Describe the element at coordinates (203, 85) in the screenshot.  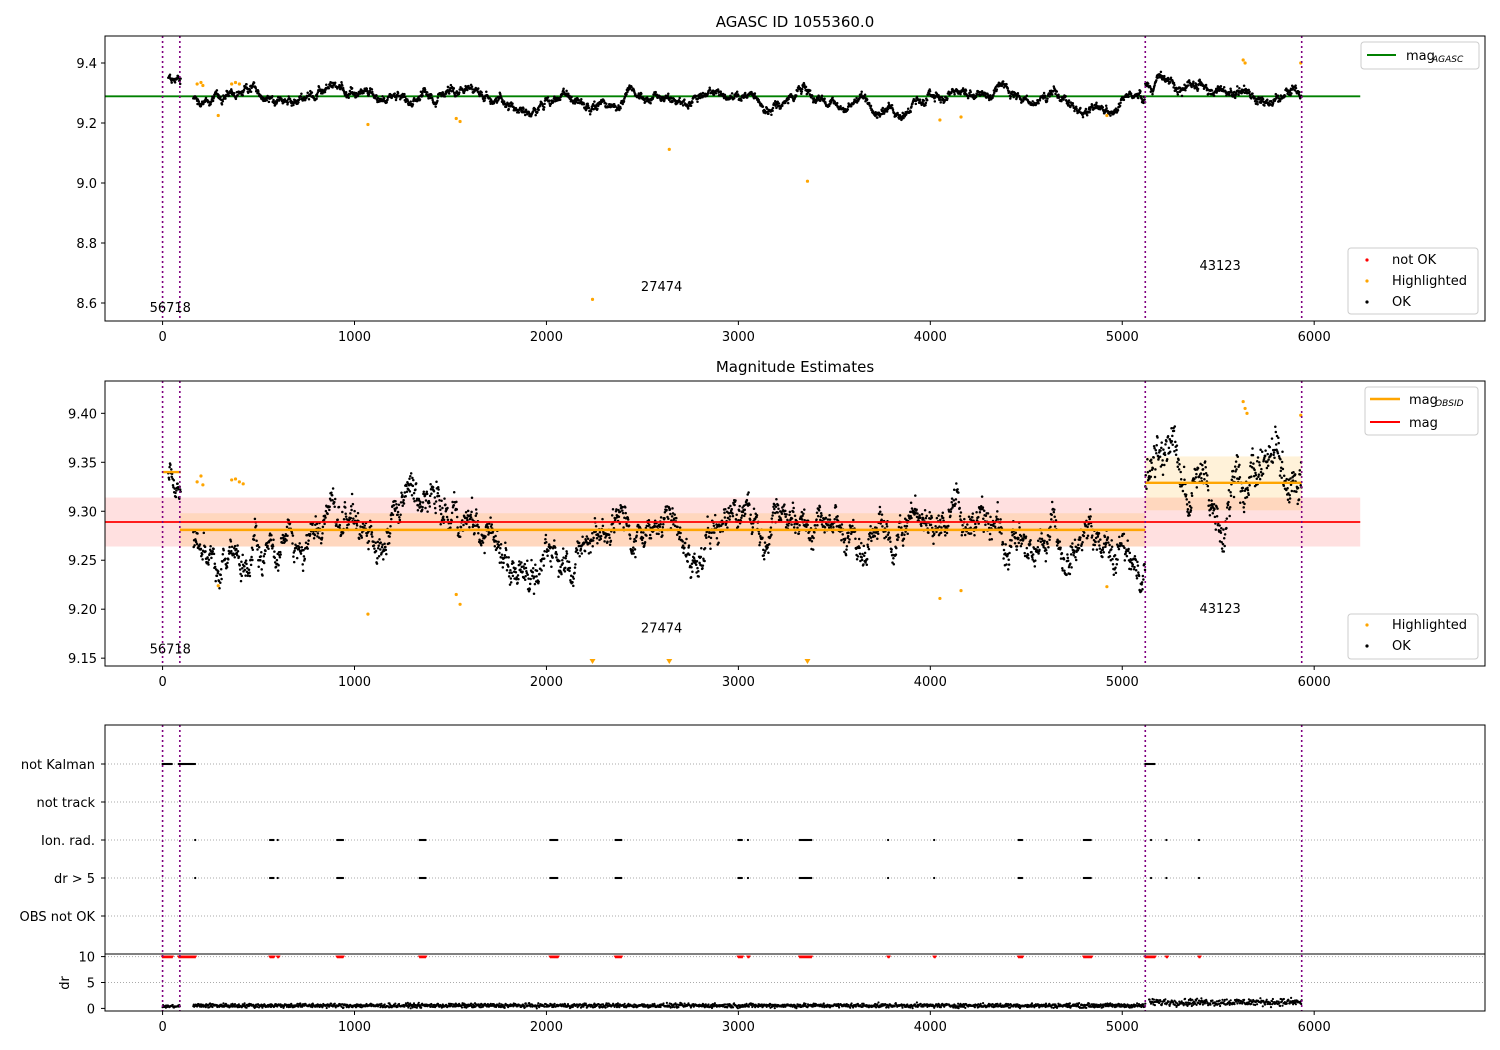
I see `highlighted-point` at that location.